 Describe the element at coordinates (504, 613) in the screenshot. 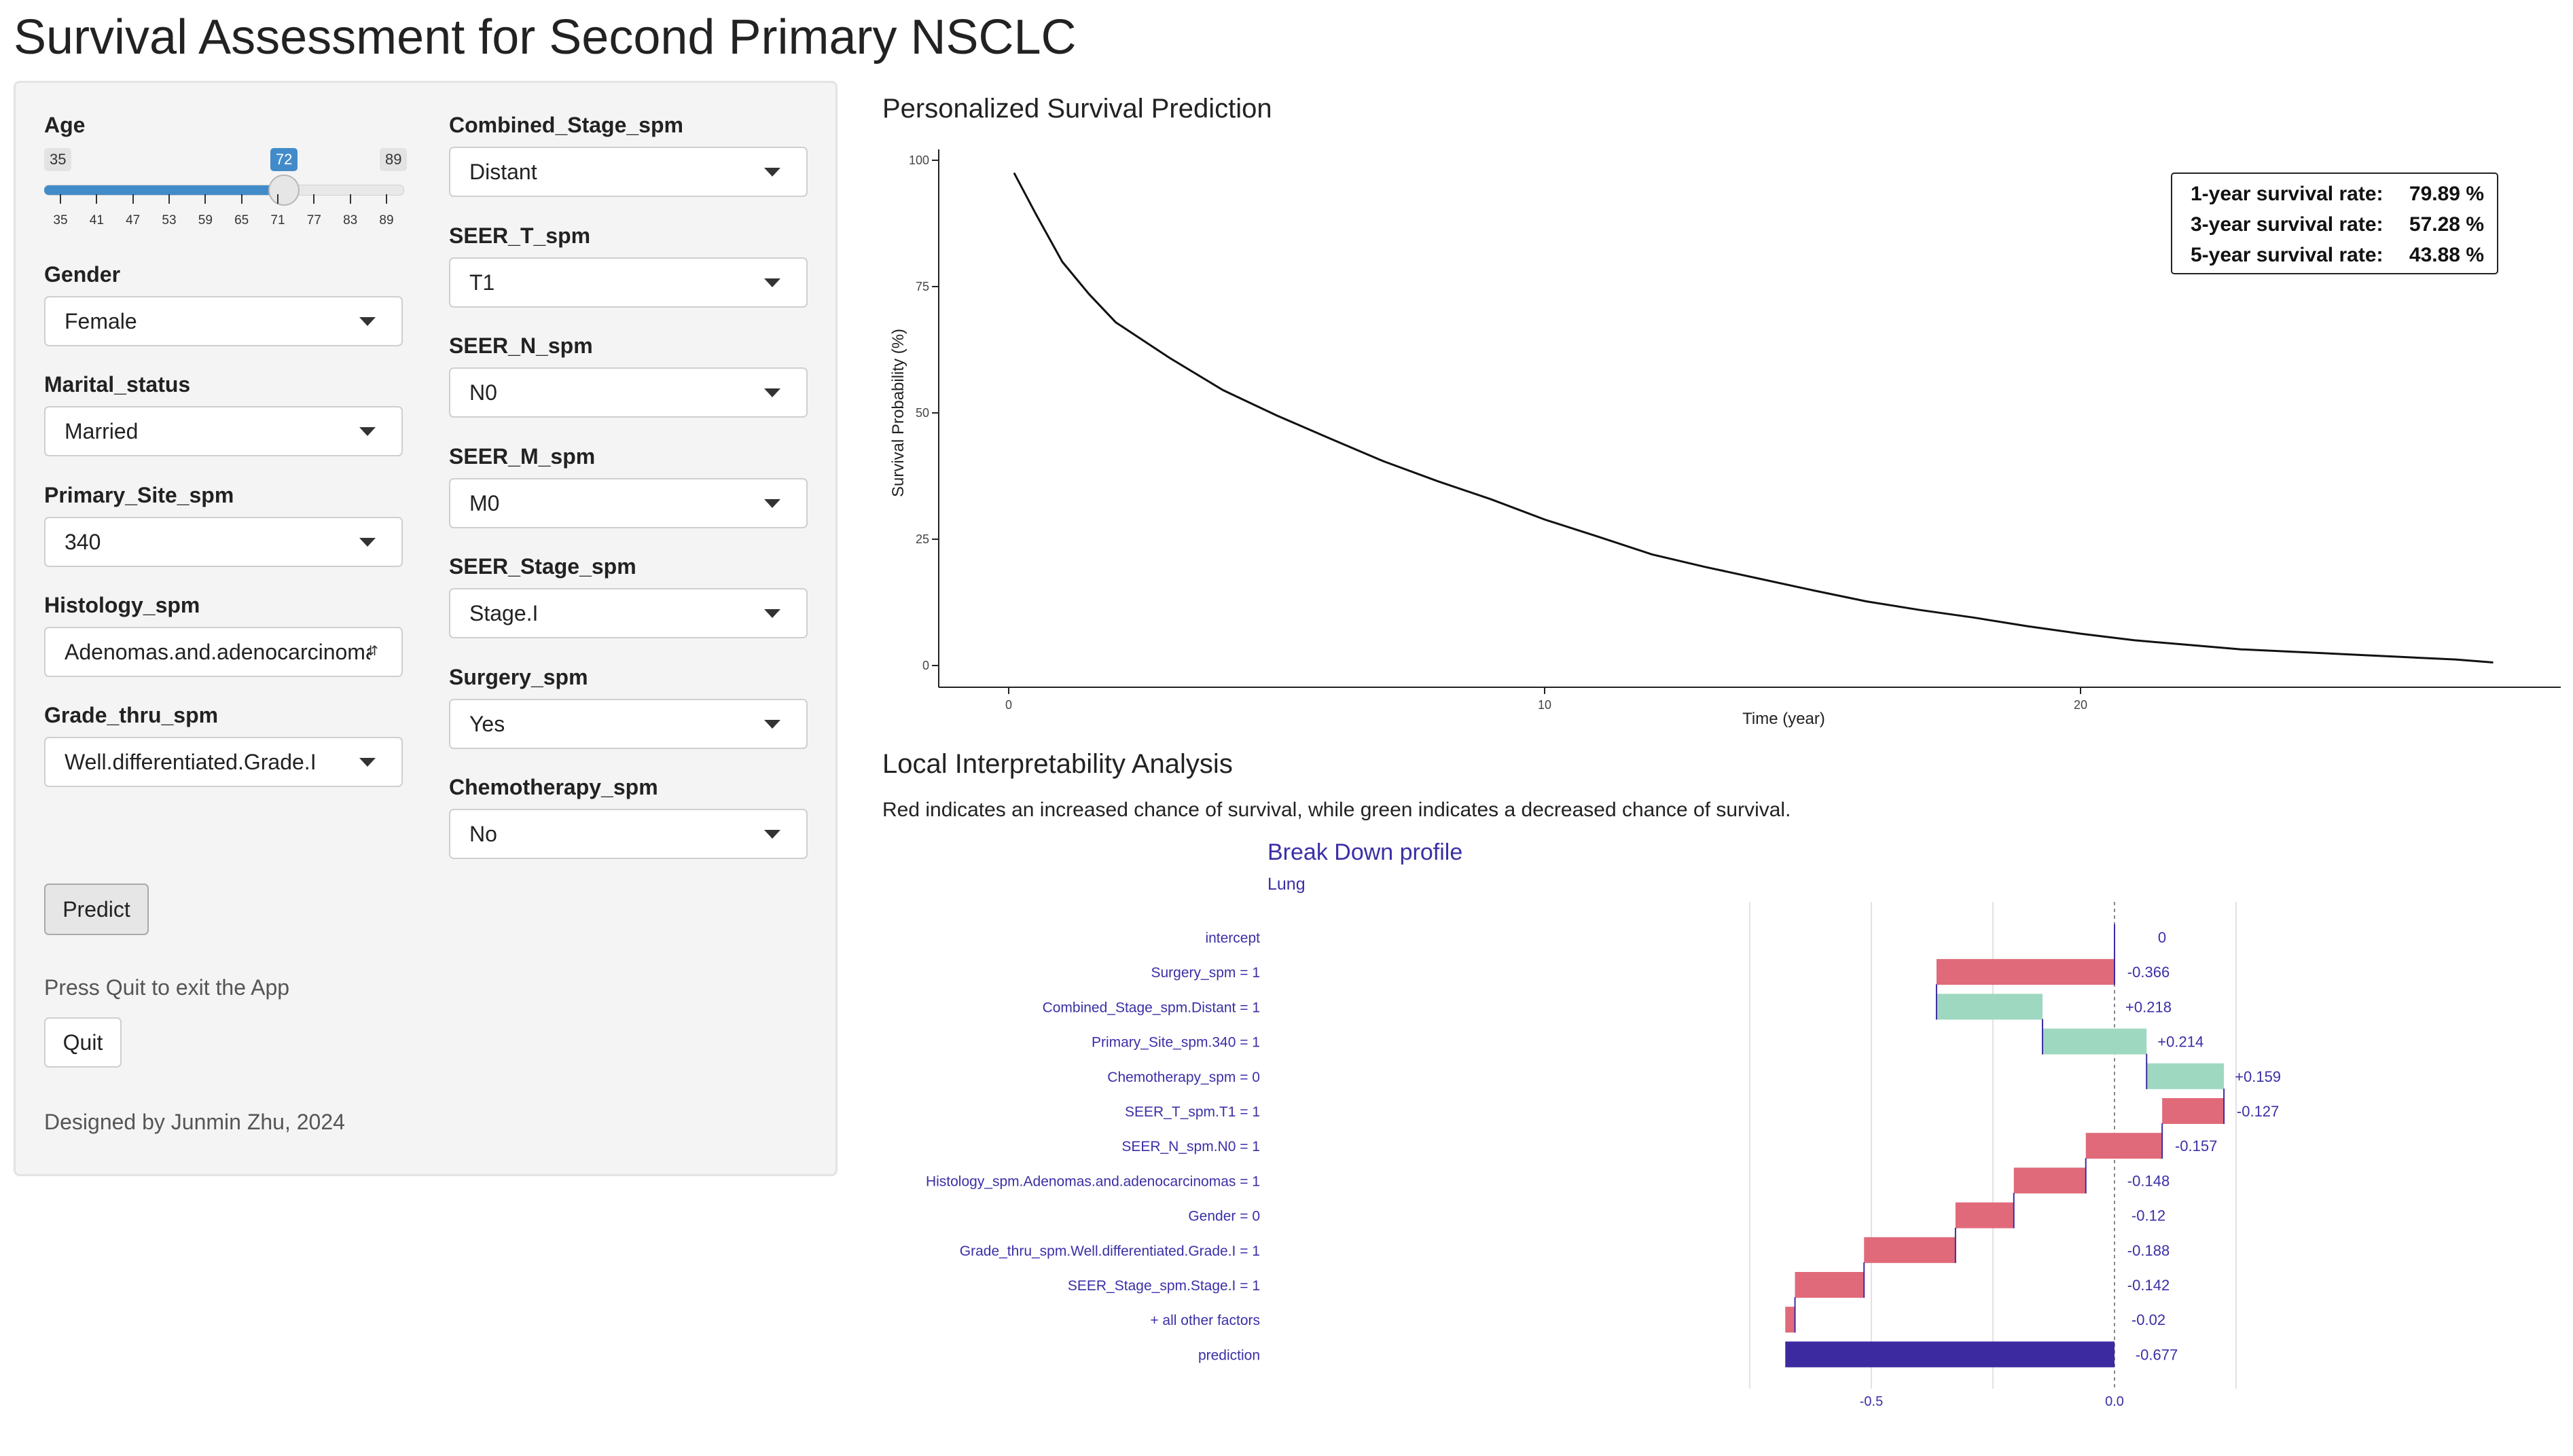

I see `seer-stage-select-value: Stage.I` at that location.